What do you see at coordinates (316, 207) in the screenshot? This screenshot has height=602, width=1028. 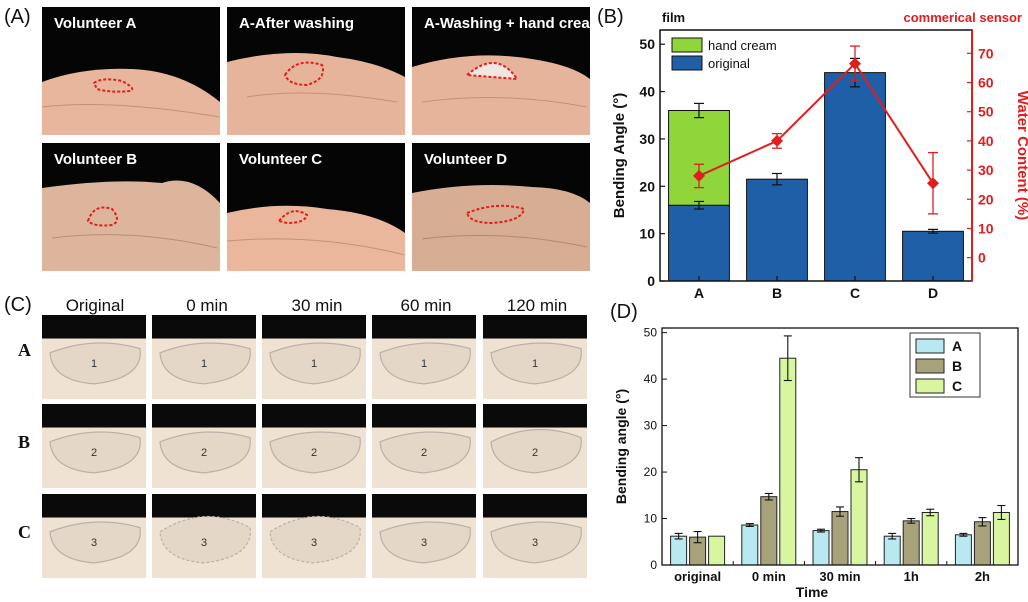 I see `photo-volunteer-c: Volunteer C` at bounding box center [316, 207].